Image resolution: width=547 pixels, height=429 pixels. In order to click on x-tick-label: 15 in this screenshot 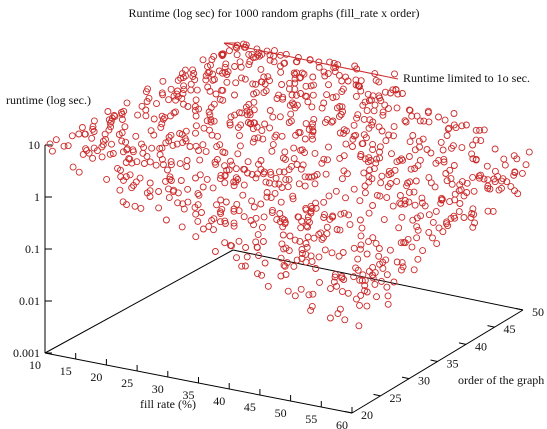, I will do `click(66, 371)`.